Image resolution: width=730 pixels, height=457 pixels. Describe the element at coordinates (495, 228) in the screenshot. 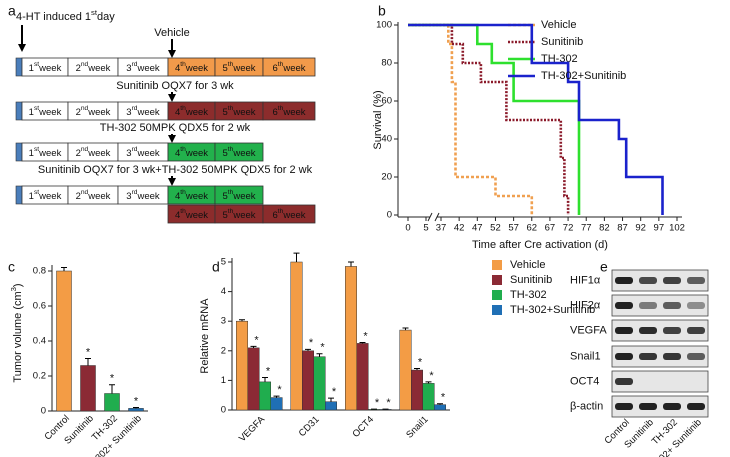

I see `x-tick-label: 52` at that location.